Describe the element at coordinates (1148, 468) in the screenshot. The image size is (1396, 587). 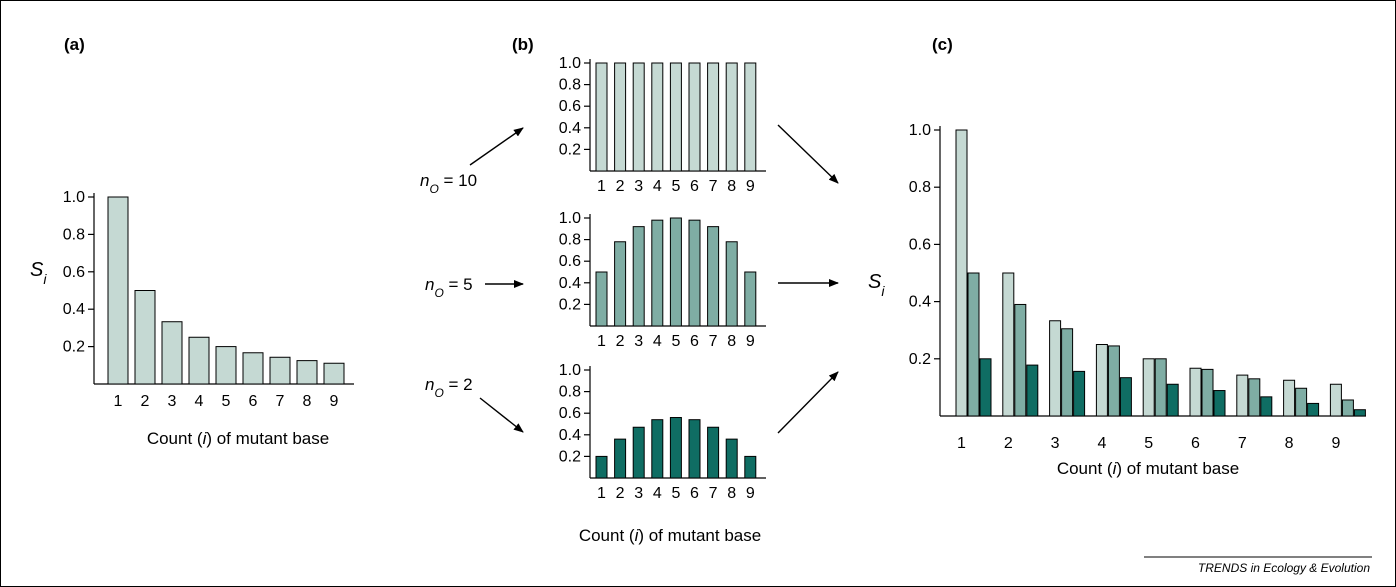
I see `panel-c-xlabel: Count (i) of mutant base` at that location.